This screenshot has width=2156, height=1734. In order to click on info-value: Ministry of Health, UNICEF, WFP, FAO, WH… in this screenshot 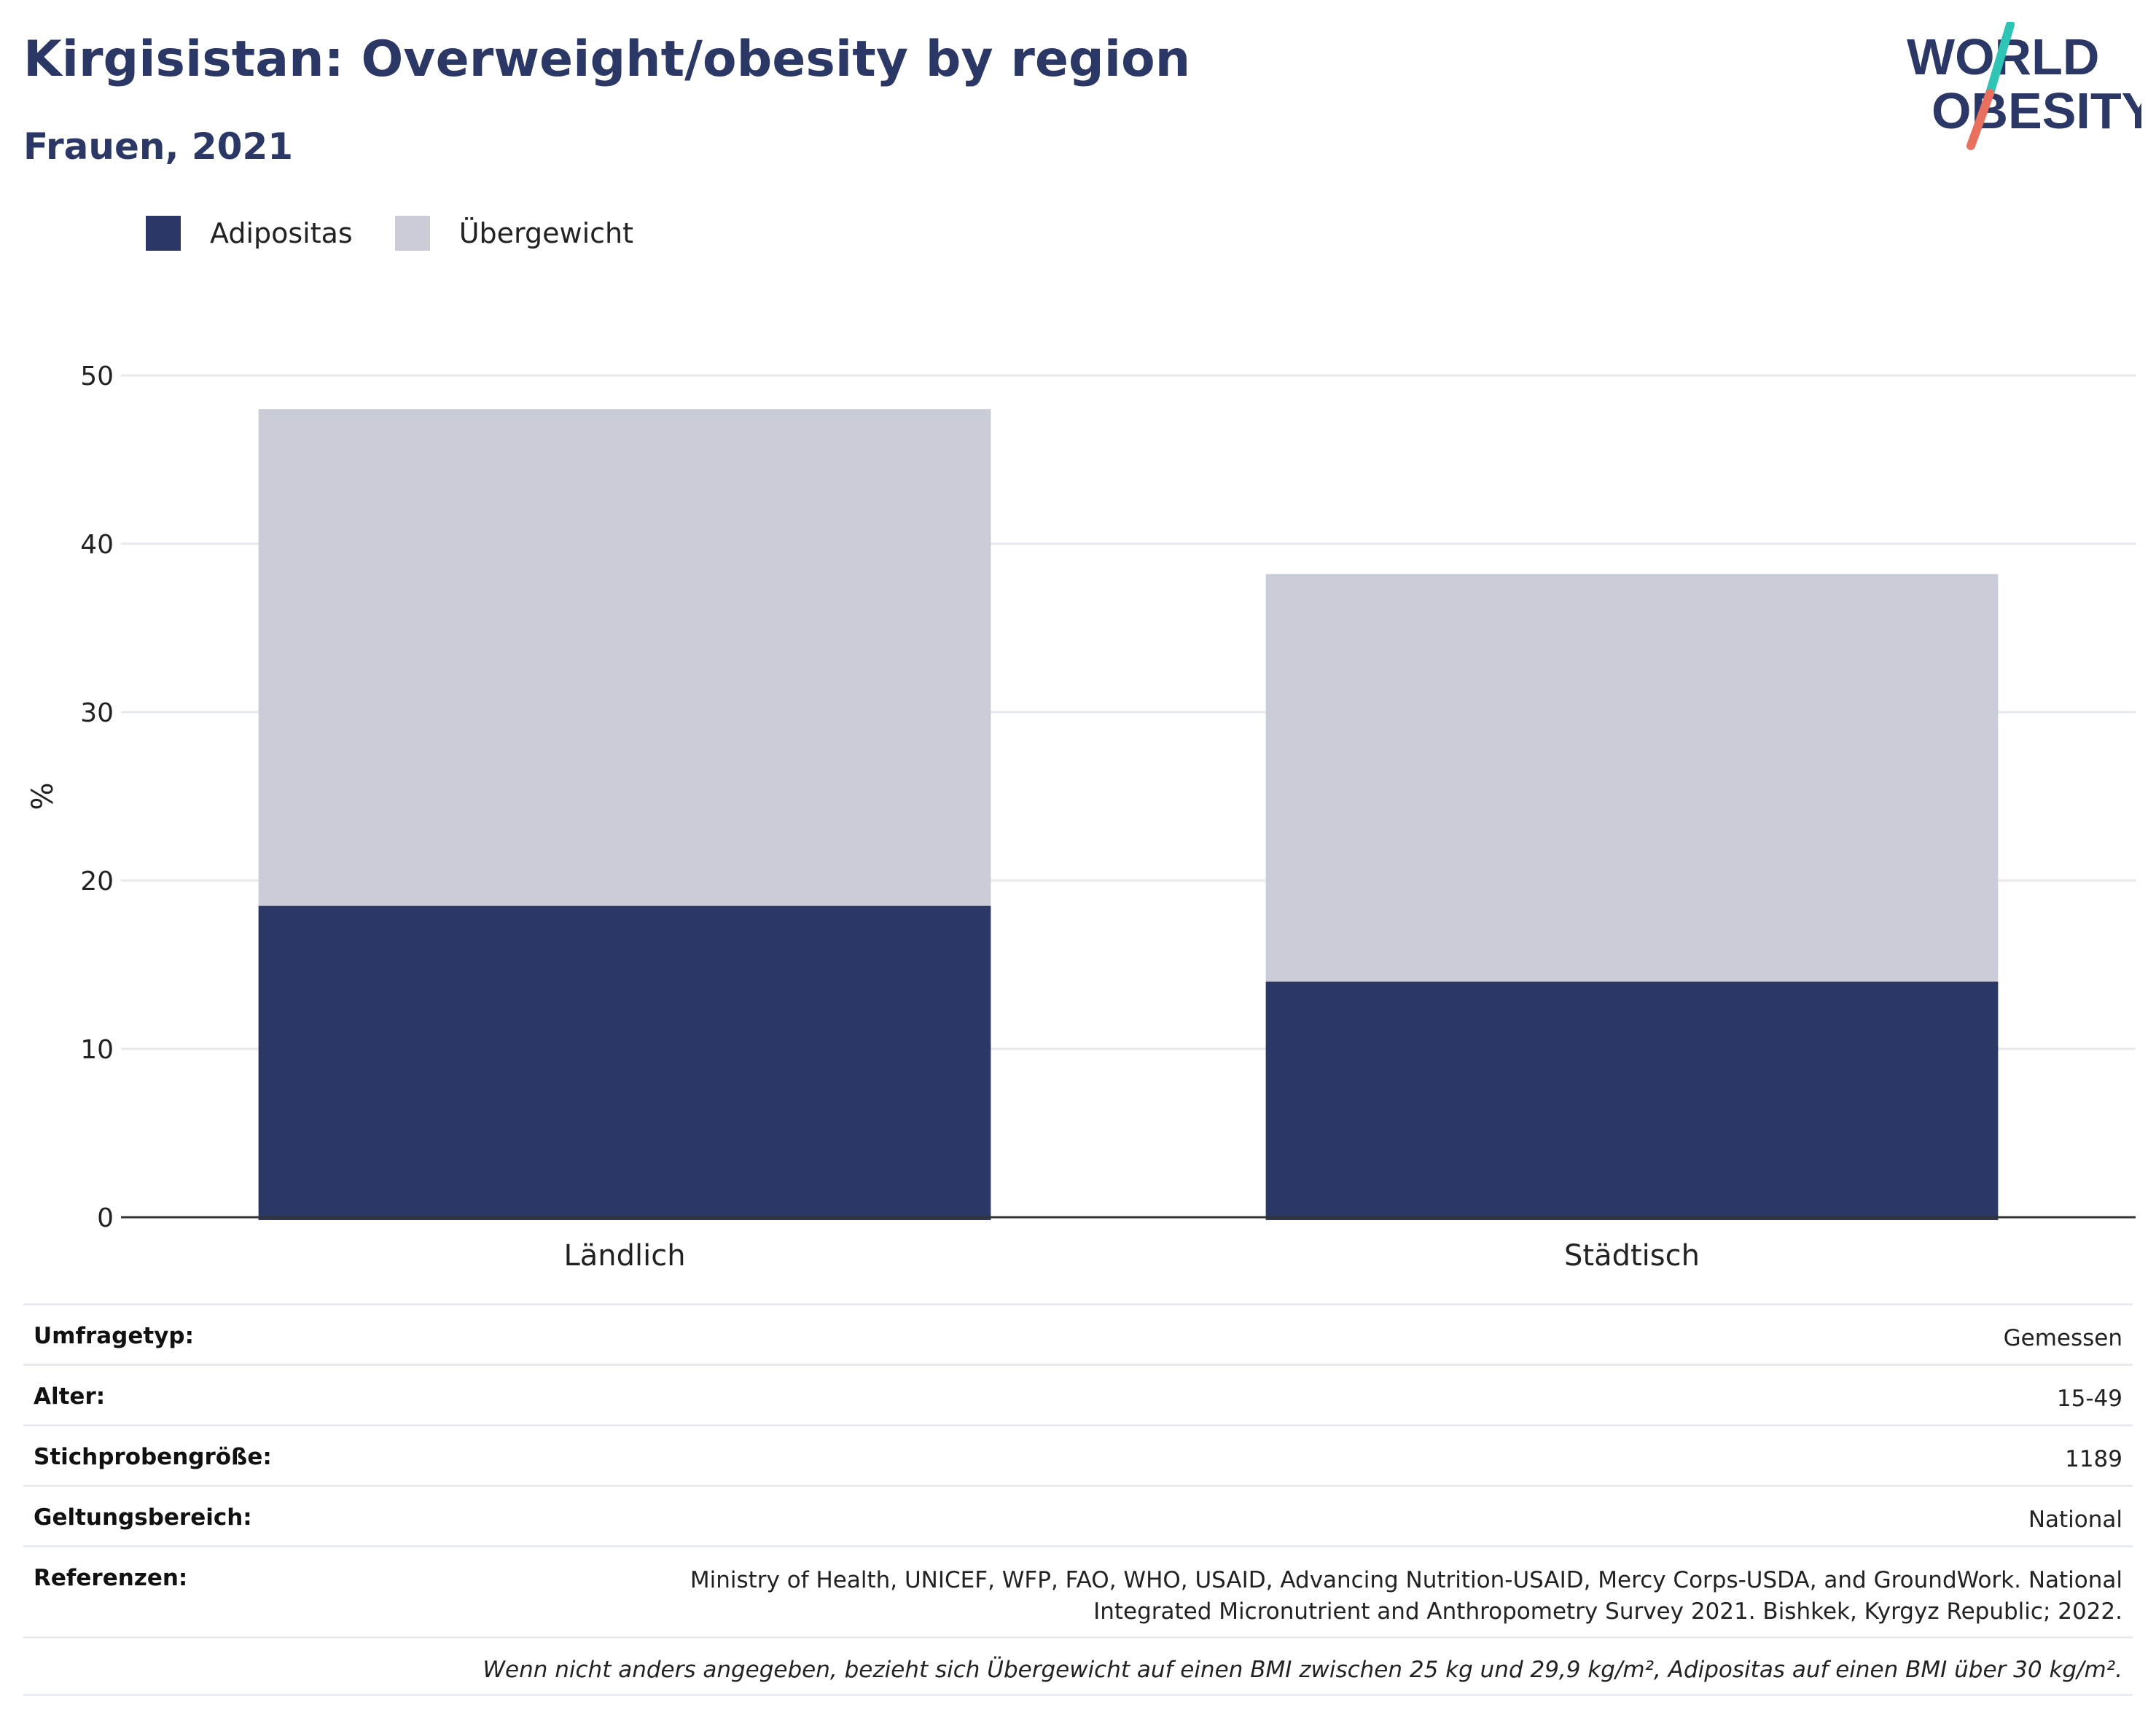, I will do `click(1406, 1596)`.